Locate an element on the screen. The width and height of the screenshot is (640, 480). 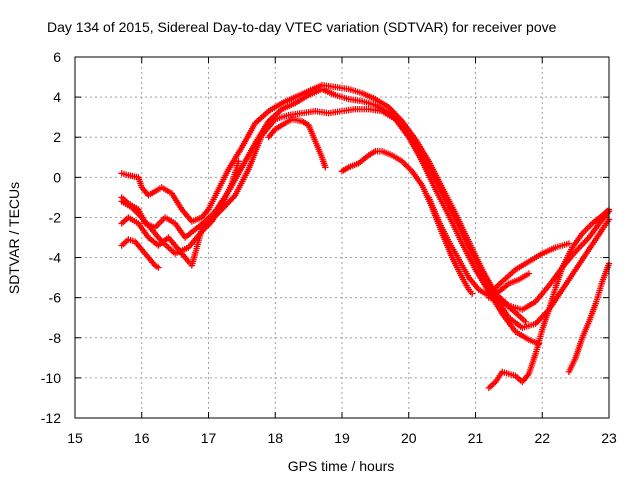
x-tick-label: 17 is located at coordinates (209, 438).